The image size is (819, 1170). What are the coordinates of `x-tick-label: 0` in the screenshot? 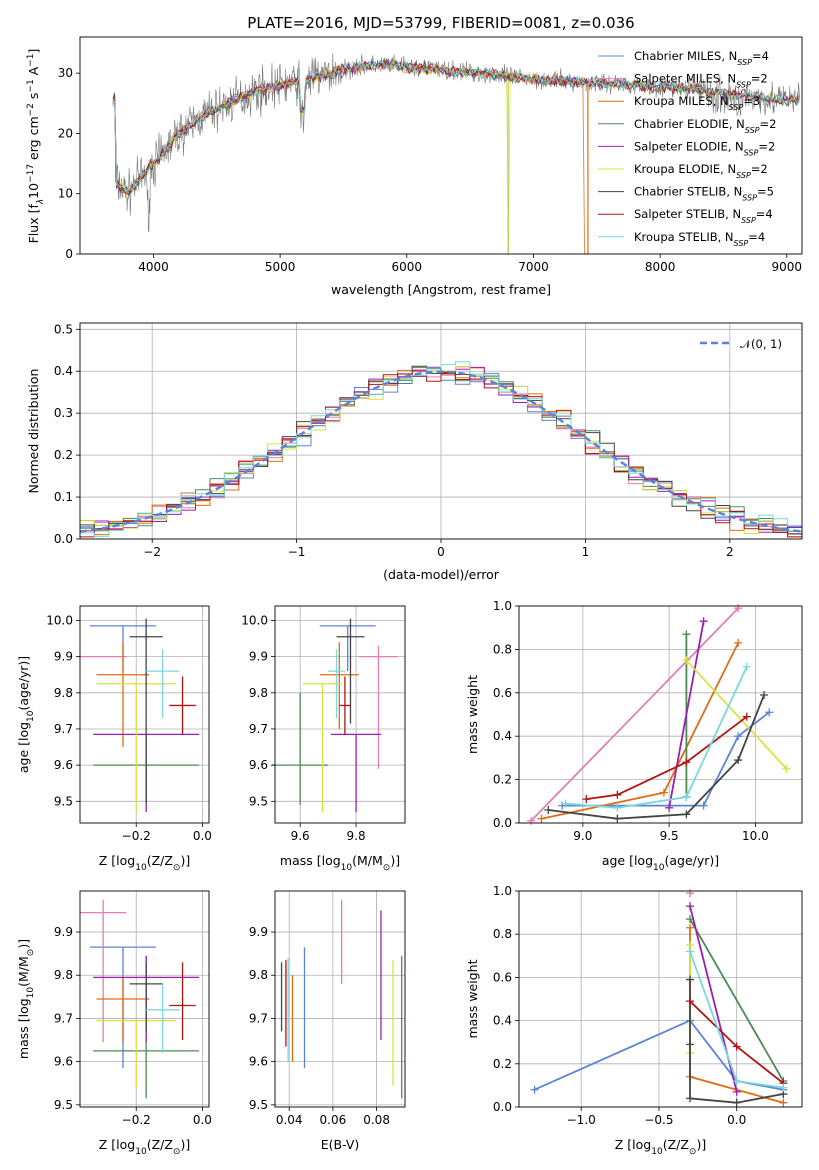 It's located at (441, 552).